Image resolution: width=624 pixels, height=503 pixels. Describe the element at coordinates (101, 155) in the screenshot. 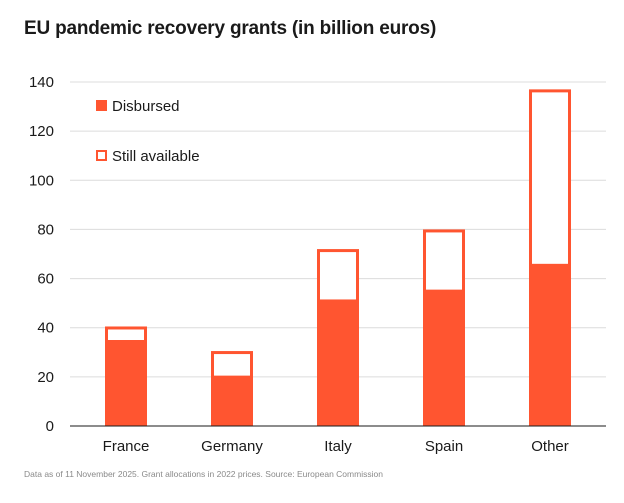

I see `legend-still-available-swatch` at that location.